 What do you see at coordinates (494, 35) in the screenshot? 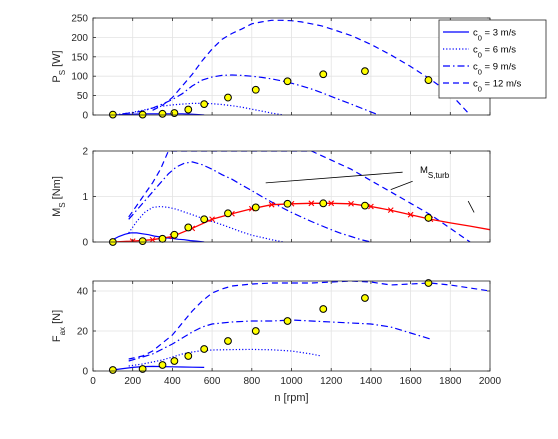
I see `legend-label: c0 = 3 m/s` at bounding box center [494, 35].